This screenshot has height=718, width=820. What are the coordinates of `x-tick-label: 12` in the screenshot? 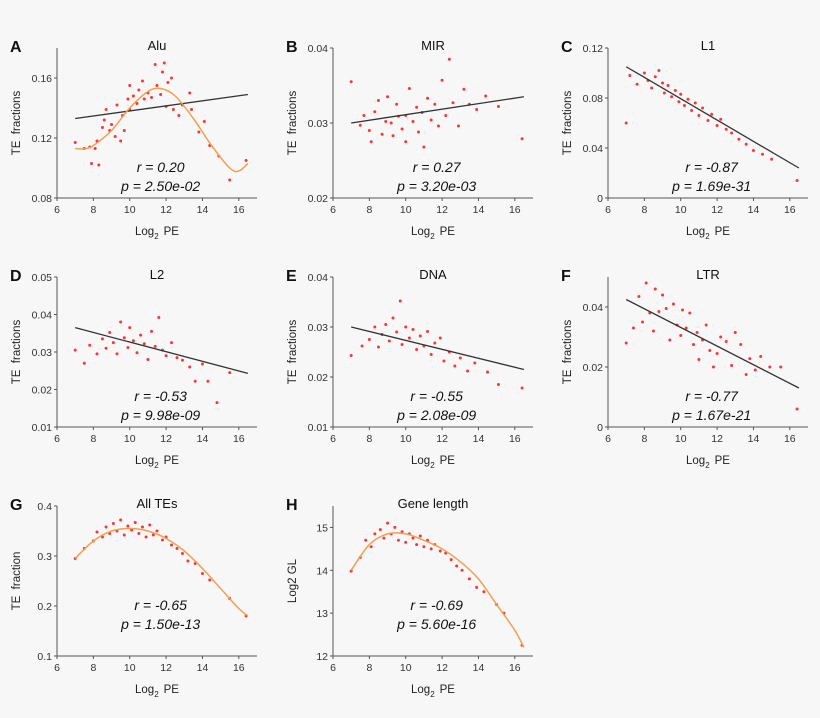 It's located at (442, 210).